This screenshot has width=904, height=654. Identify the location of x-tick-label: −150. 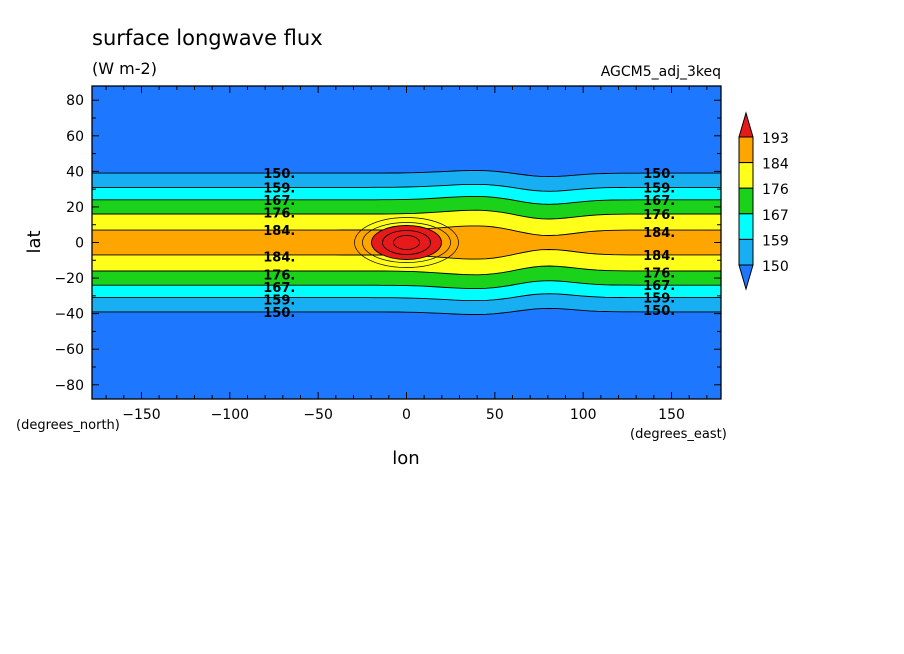
(141, 415).